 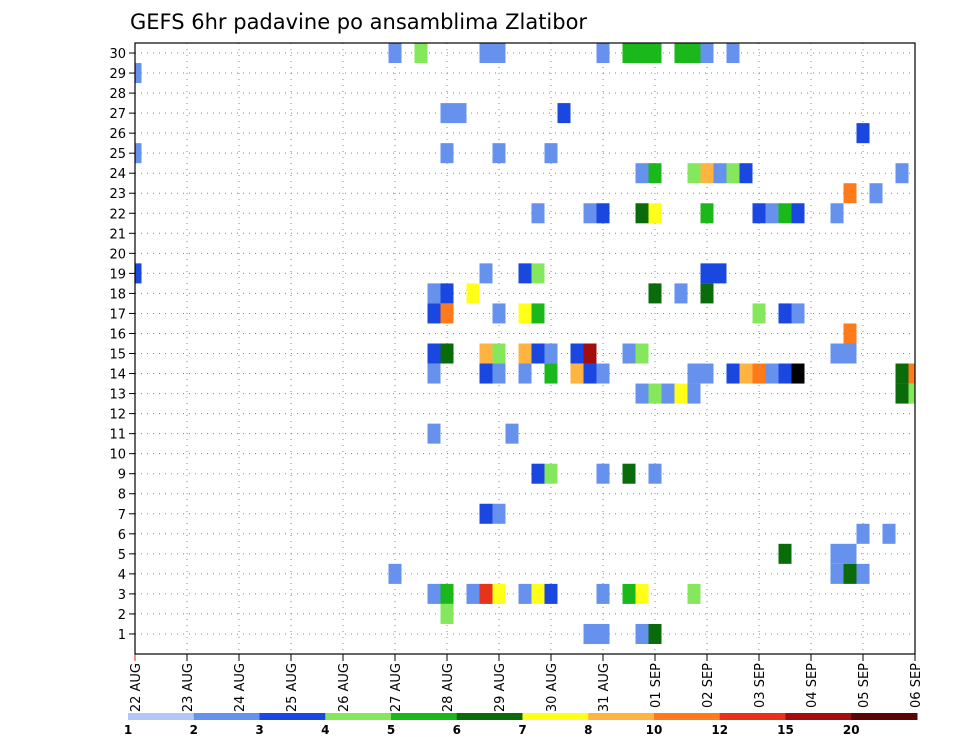 I want to click on y-tick-label: 9, so click(x=122, y=475).